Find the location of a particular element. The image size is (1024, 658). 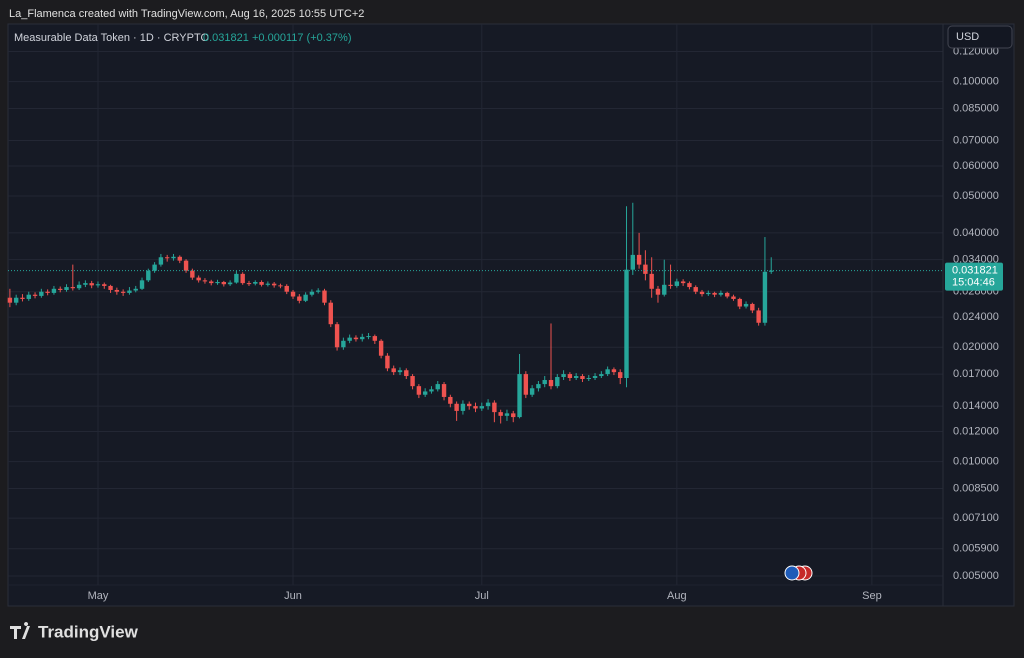

y-tick-label: 0.020000 is located at coordinates (976, 347).